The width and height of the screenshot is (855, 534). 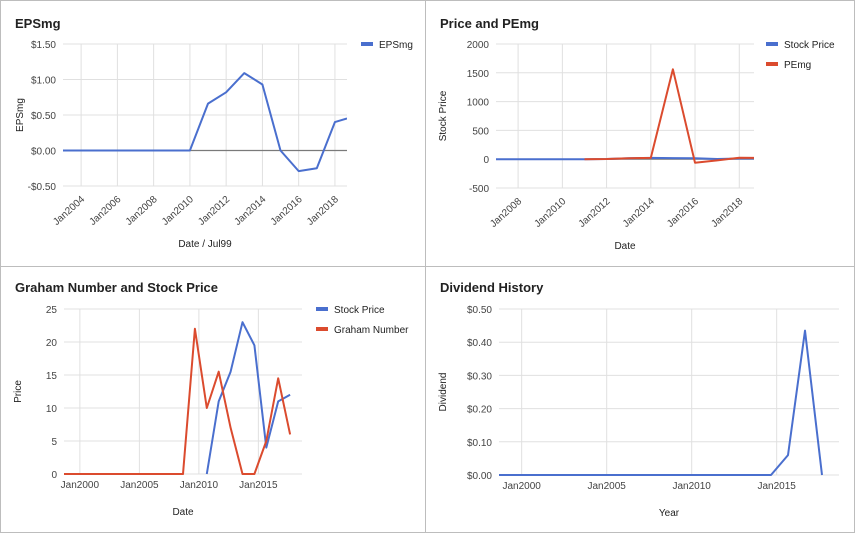 What do you see at coordinates (38, 23) in the screenshot?
I see `chart-title: EPSmg` at bounding box center [38, 23].